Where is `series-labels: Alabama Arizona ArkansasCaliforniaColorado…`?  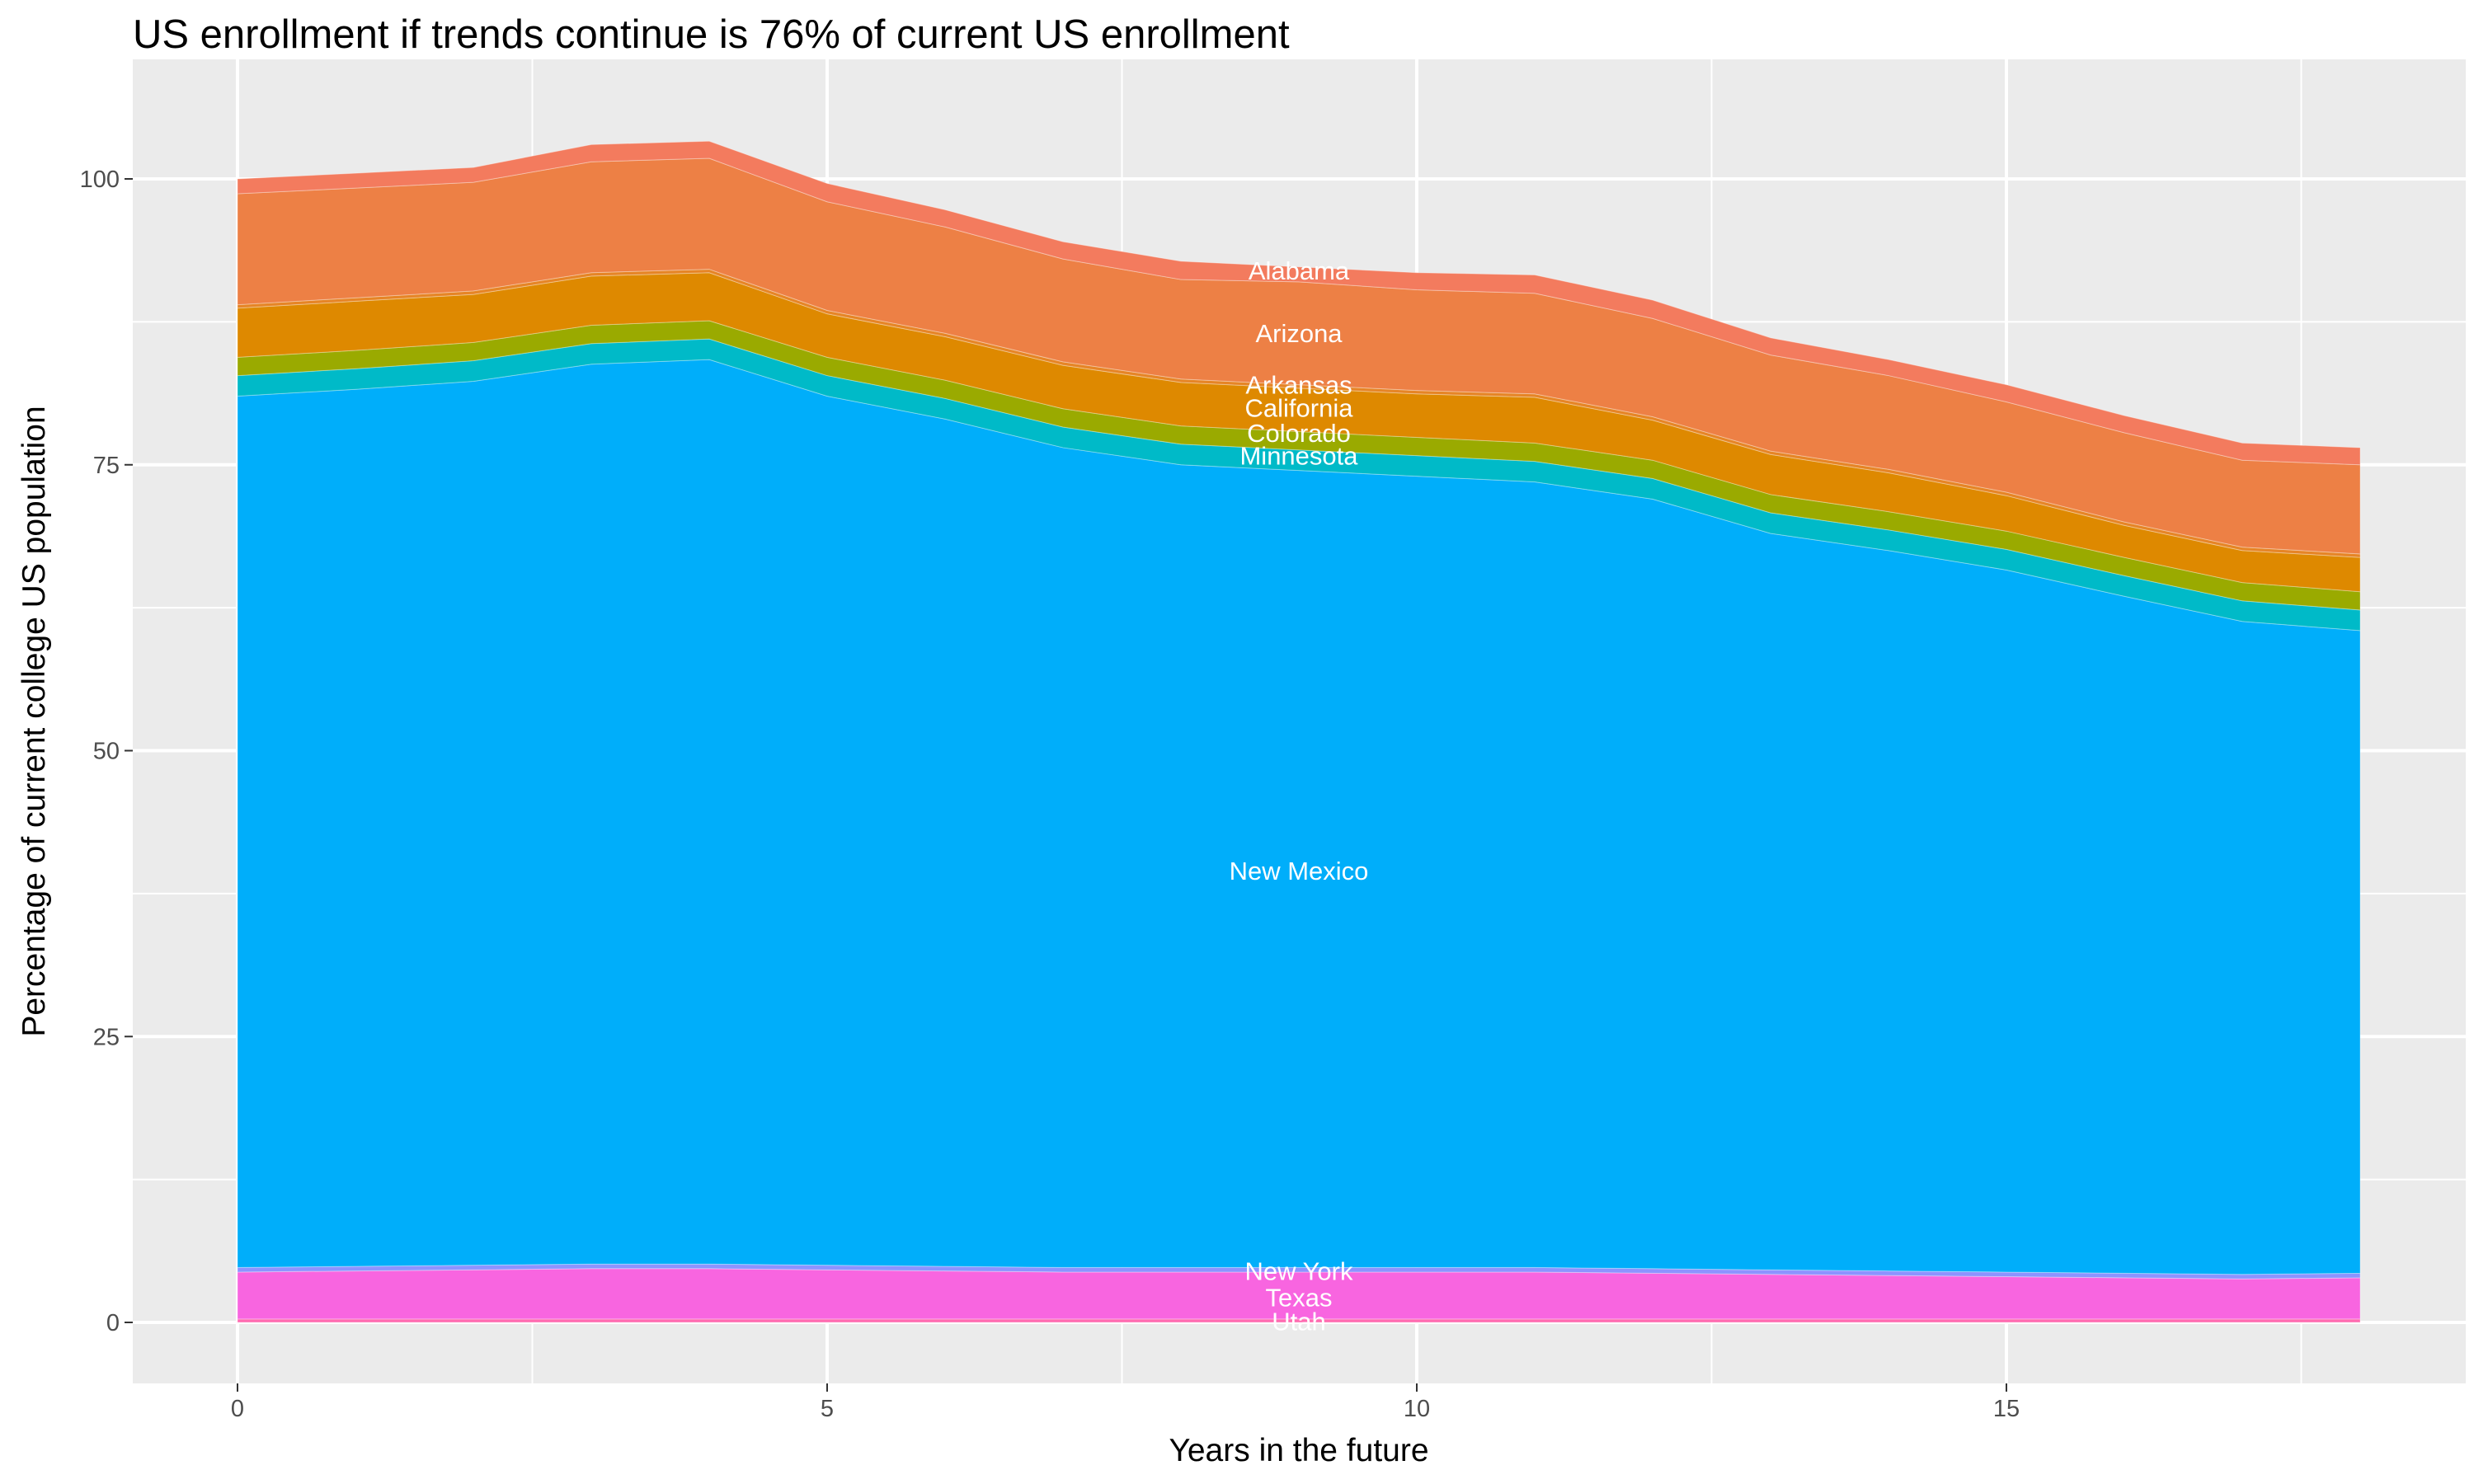 series-labels: Alabama Arizona ArkansasCaliforniaColorado… is located at coordinates (1299, 796).